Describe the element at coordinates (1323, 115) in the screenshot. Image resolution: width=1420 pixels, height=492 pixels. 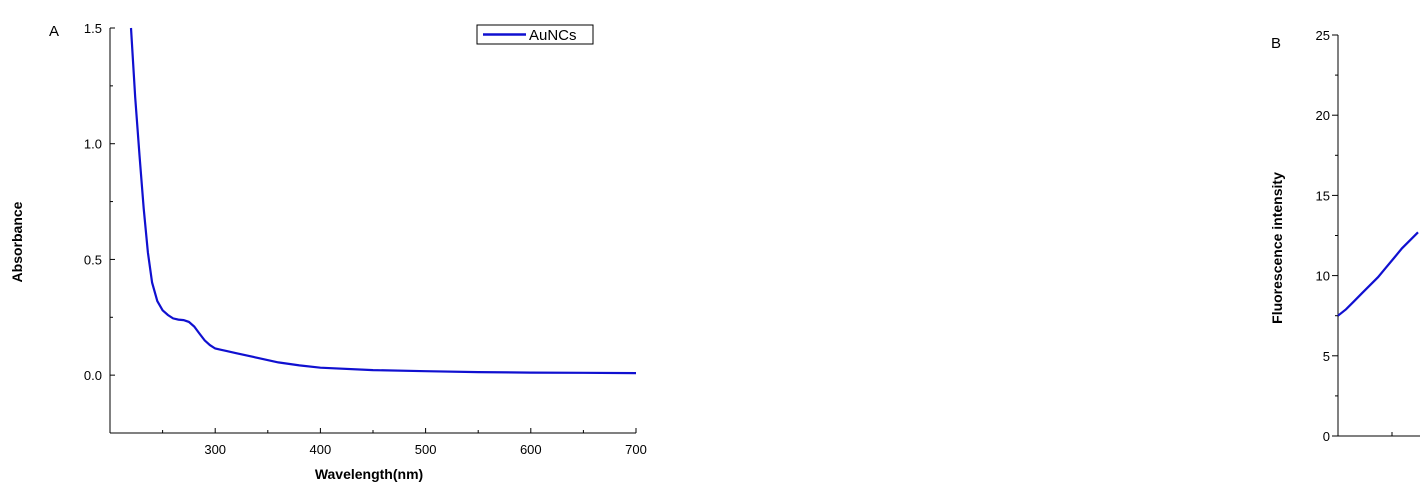
I see `panel-b-y-tick-label: 20` at that location.